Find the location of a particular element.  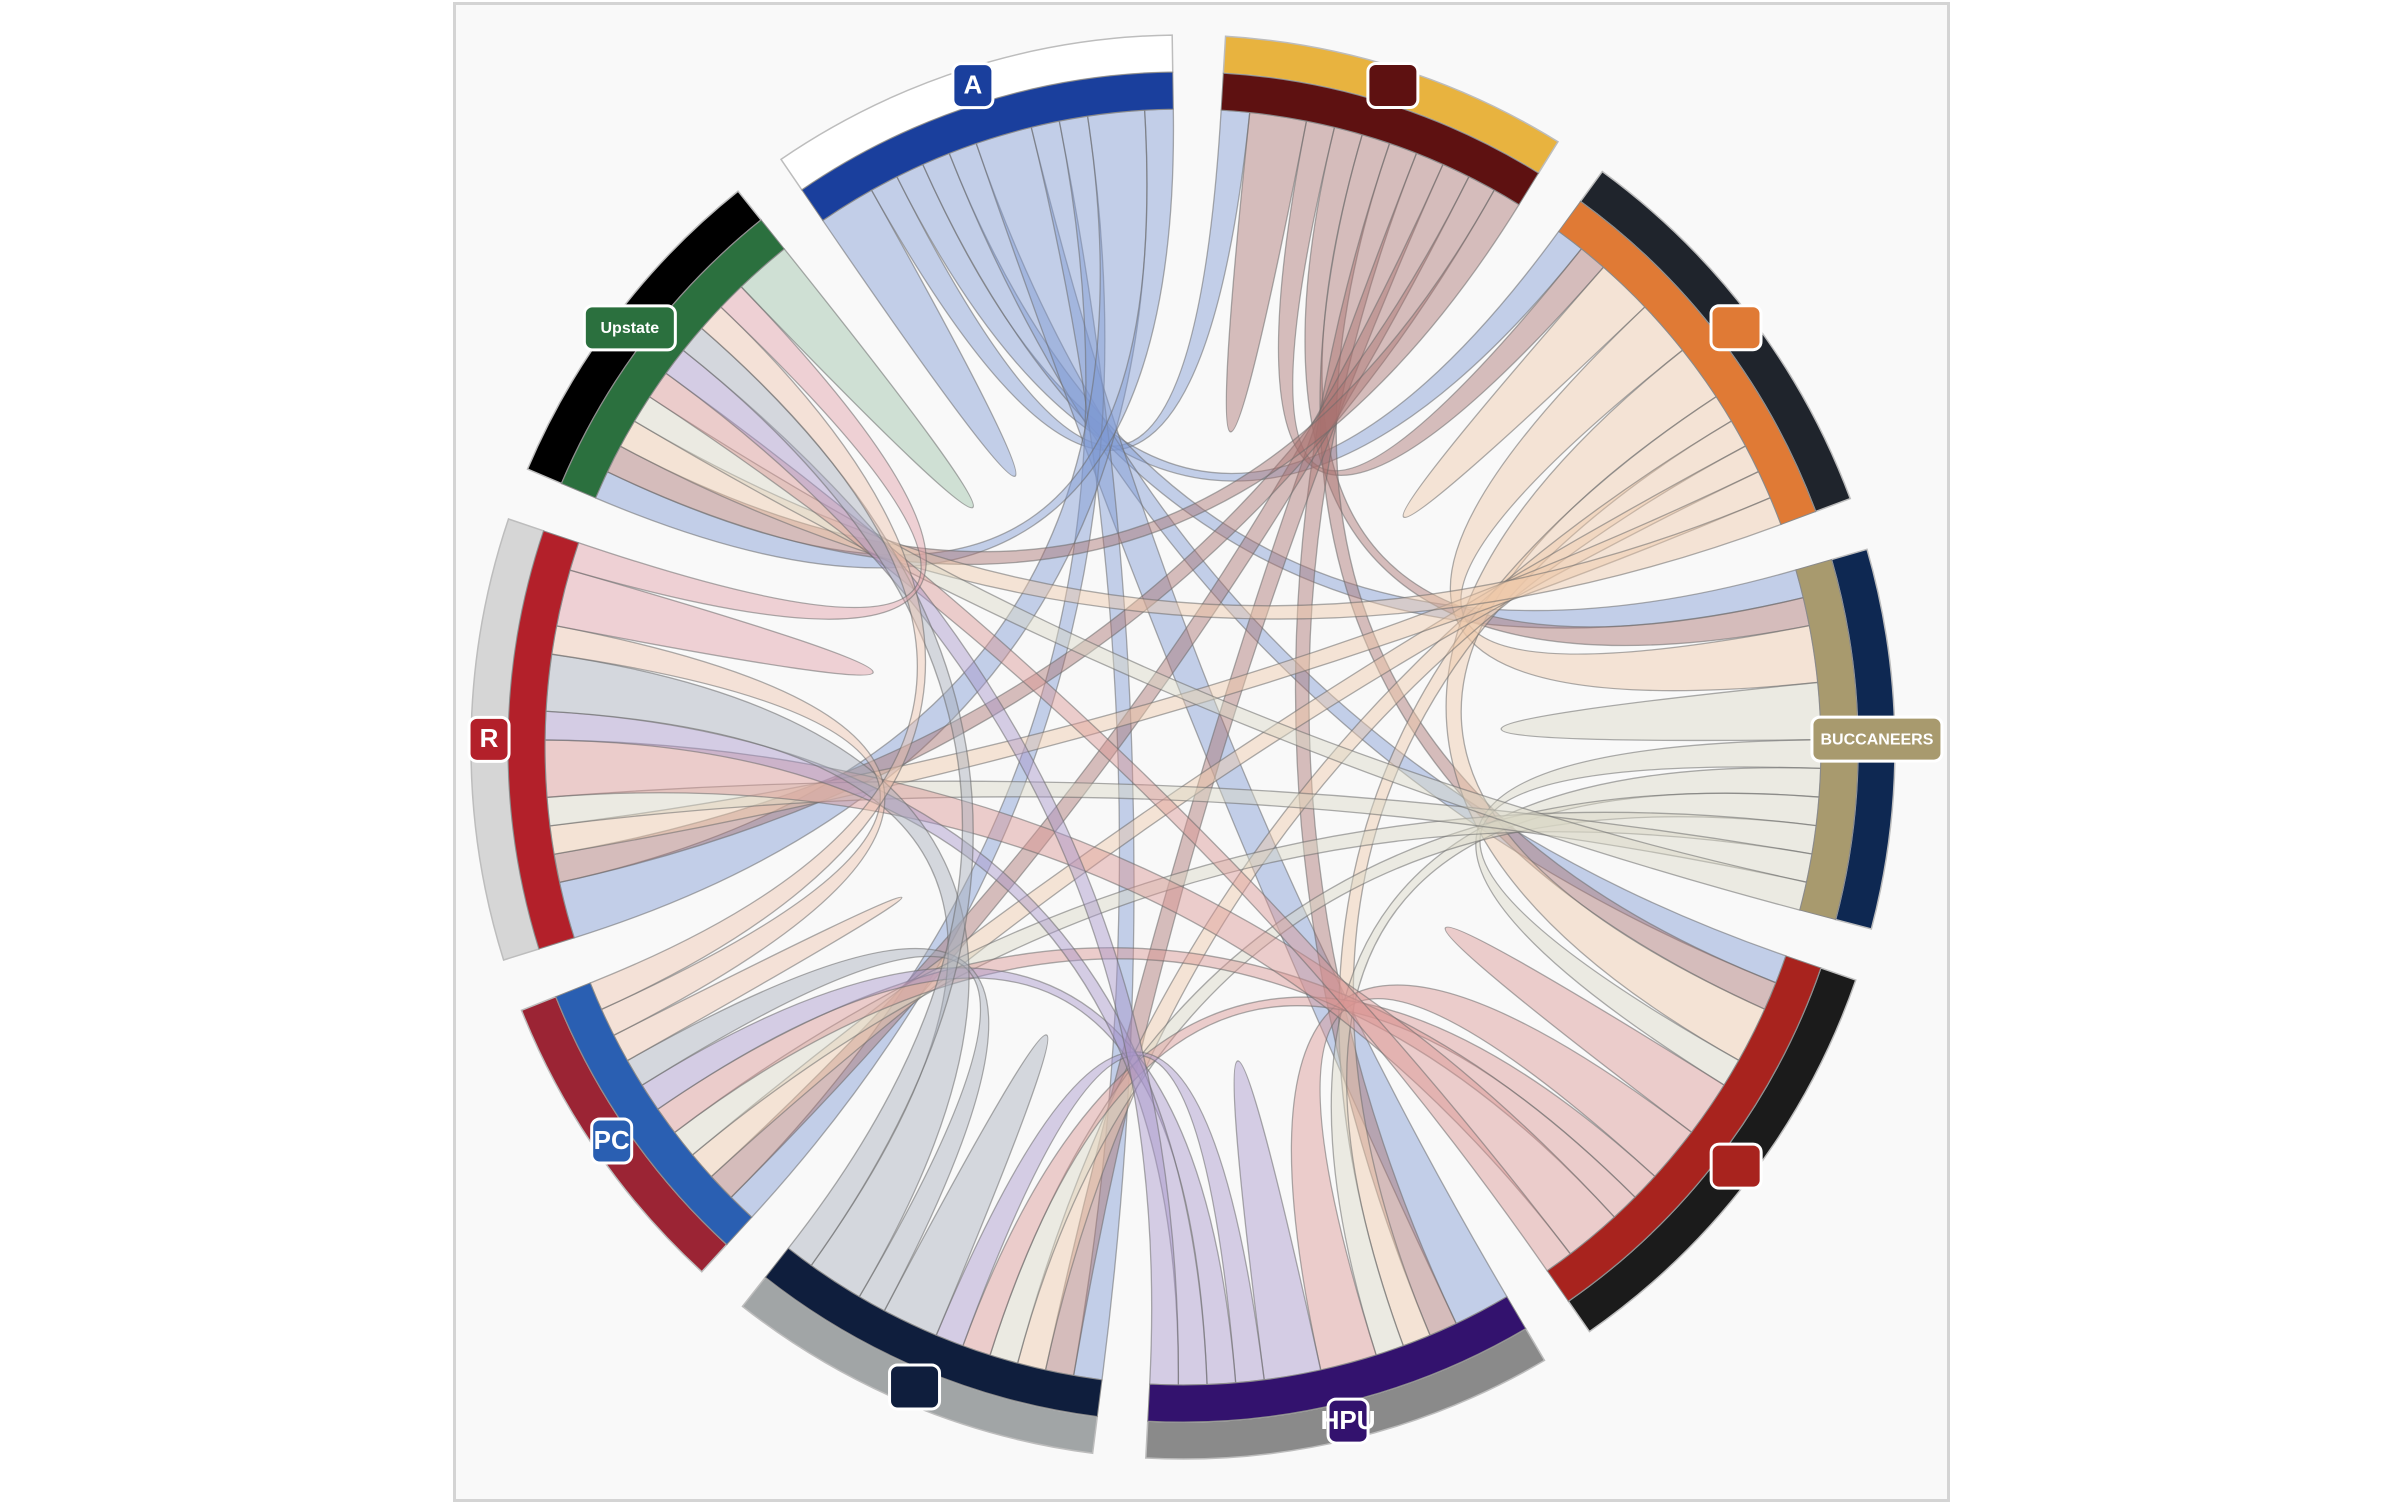

arc-inner-gardner-webb is located at coordinates (1684, 1128).